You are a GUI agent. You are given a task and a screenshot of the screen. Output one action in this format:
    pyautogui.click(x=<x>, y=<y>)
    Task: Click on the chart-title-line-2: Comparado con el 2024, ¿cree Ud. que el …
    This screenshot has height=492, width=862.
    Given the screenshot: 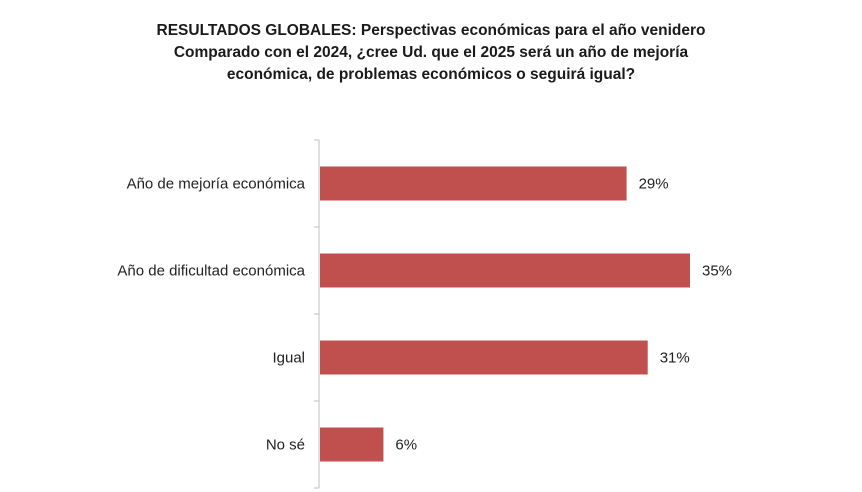 What is the action you would take?
    pyautogui.click(x=431, y=52)
    